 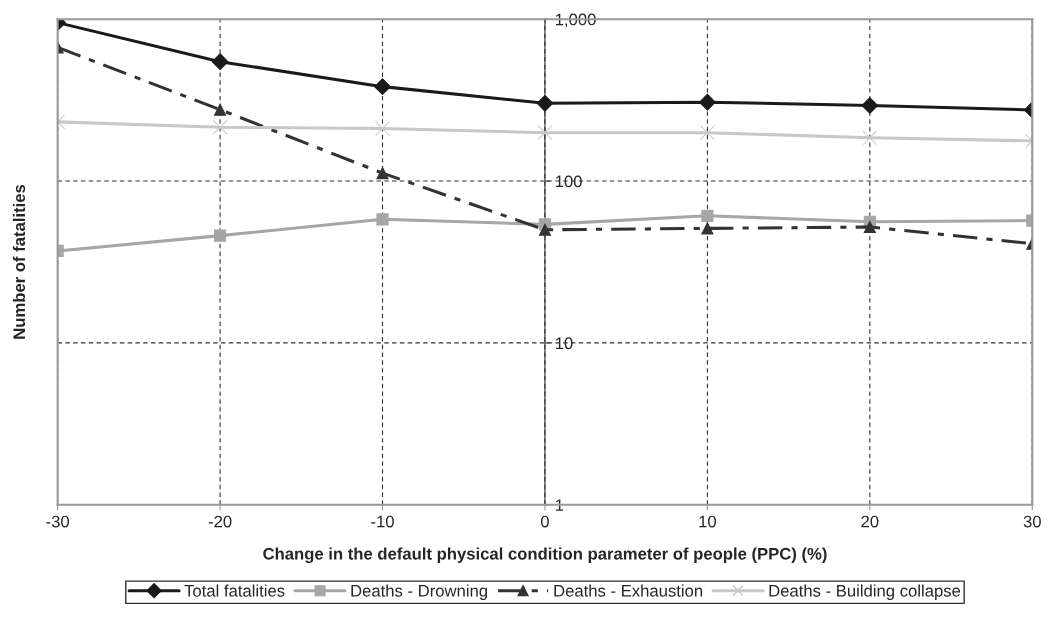 I want to click on x-tick-label: 20, so click(x=870, y=521).